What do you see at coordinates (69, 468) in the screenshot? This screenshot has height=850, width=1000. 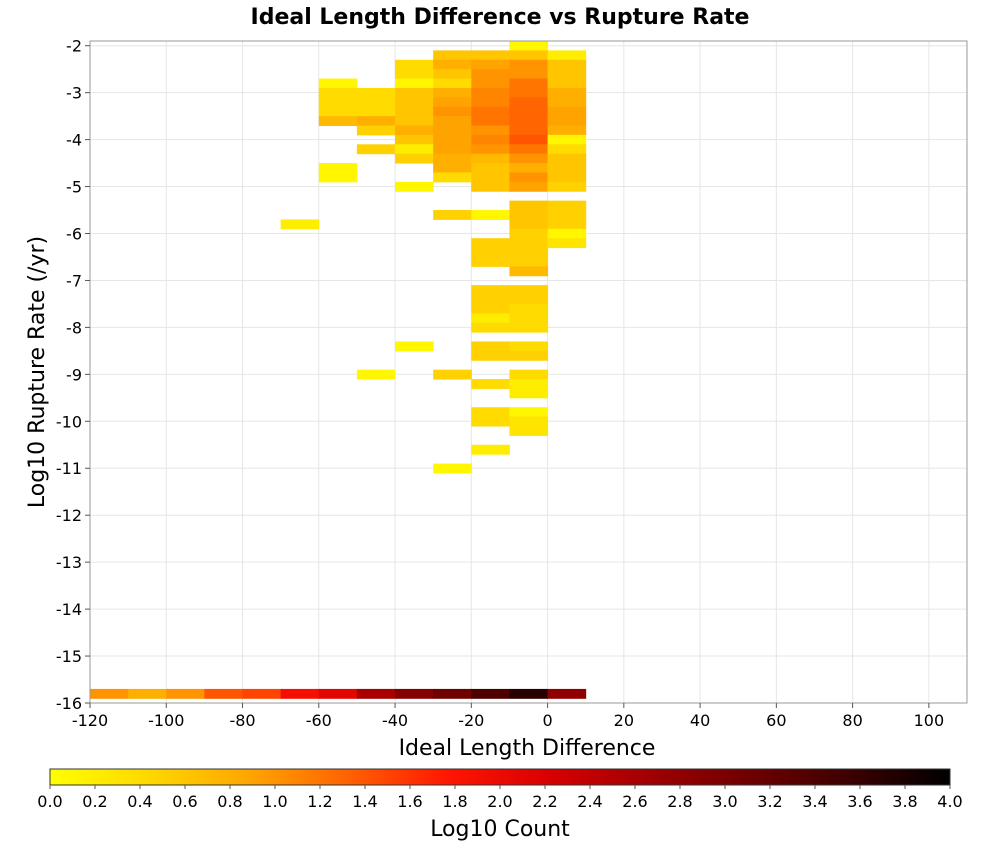 I see `y-tick-label: -11` at bounding box center [69, 468].